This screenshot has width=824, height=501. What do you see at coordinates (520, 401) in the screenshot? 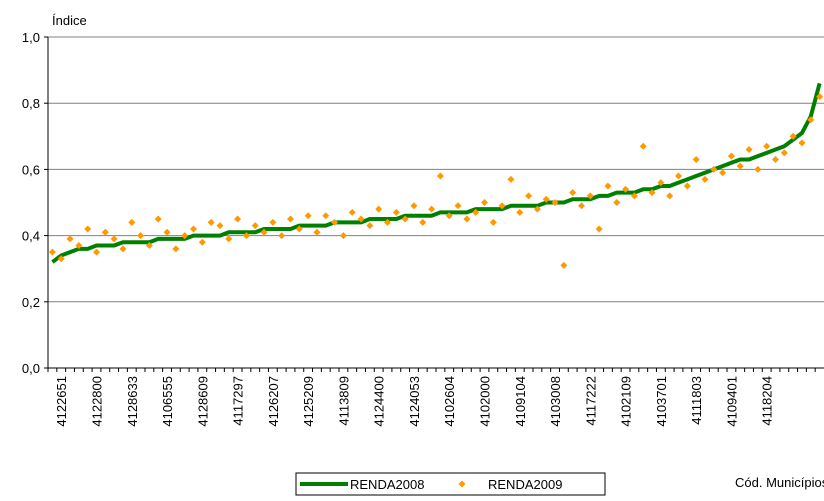
I see `x-tick-label: 4109104` at bounding box center [520, 401].